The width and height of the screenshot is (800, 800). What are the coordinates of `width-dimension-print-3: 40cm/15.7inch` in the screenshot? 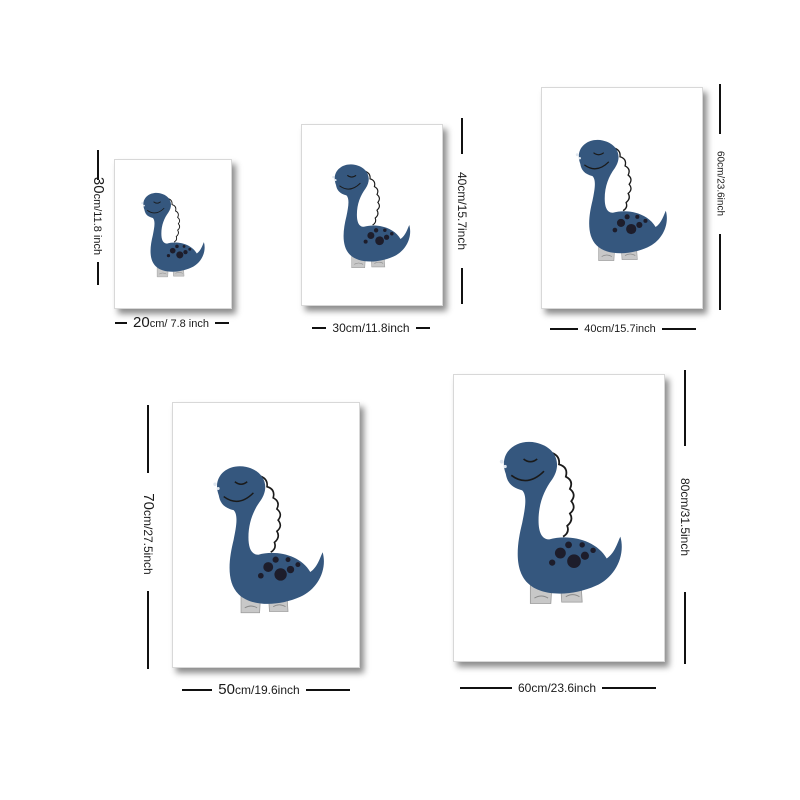 It's located at (623, 329).